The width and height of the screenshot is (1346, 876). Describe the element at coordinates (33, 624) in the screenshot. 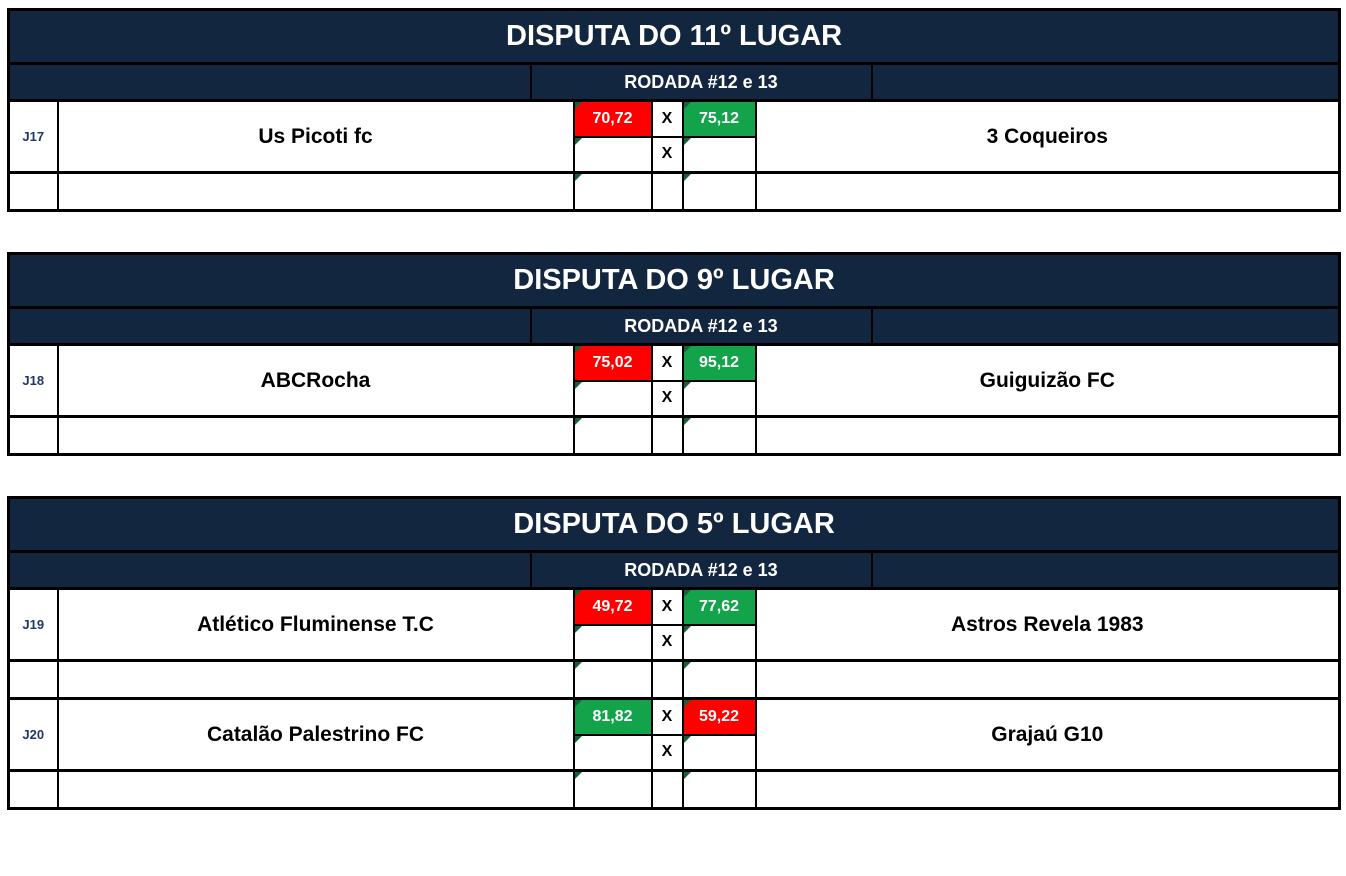

I see `match-id: J19` at that location.